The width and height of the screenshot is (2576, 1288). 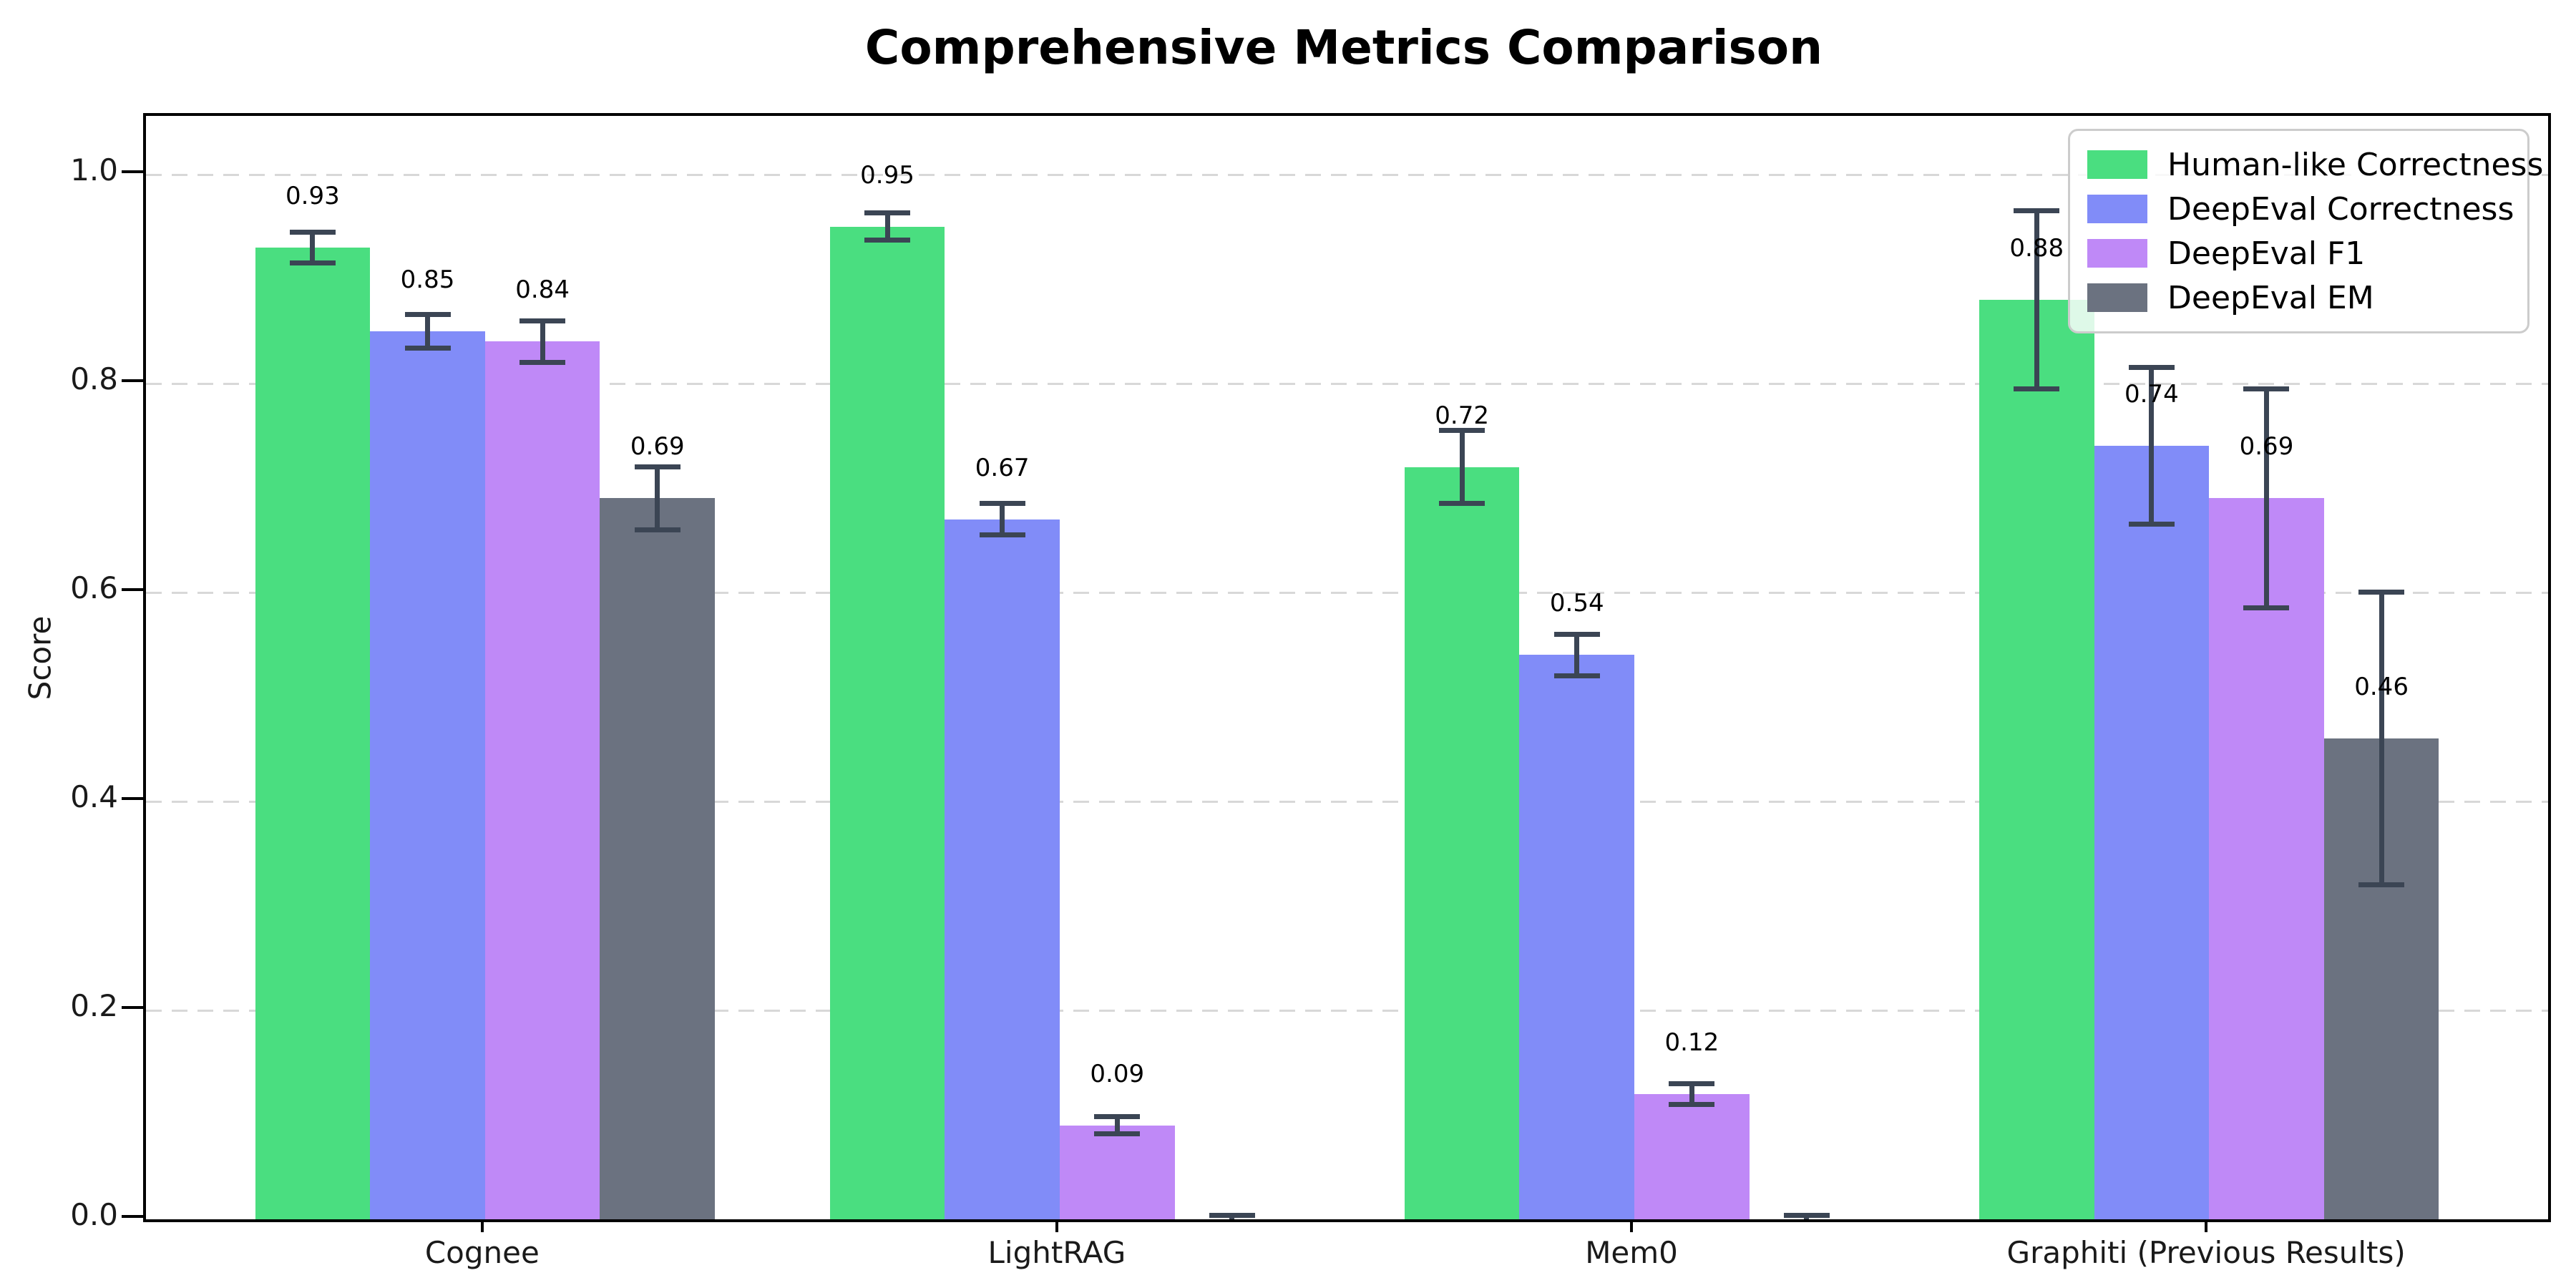 I want to click on legend-label: DeepEval EM, so click(x=2270, y=297).